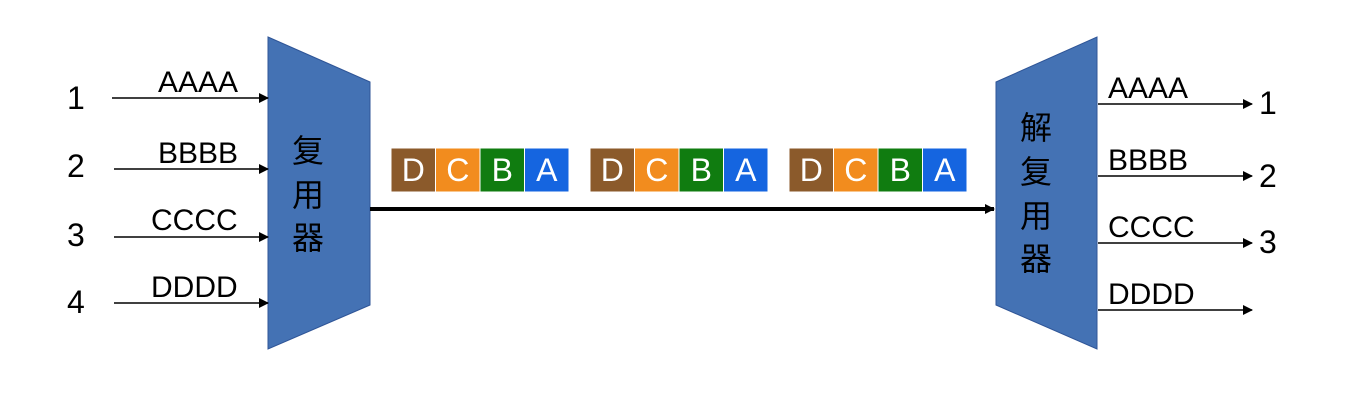  Describe the element at coordinates (194, 287) in the screenshot. I see `input-signal: DDDD` at that location.